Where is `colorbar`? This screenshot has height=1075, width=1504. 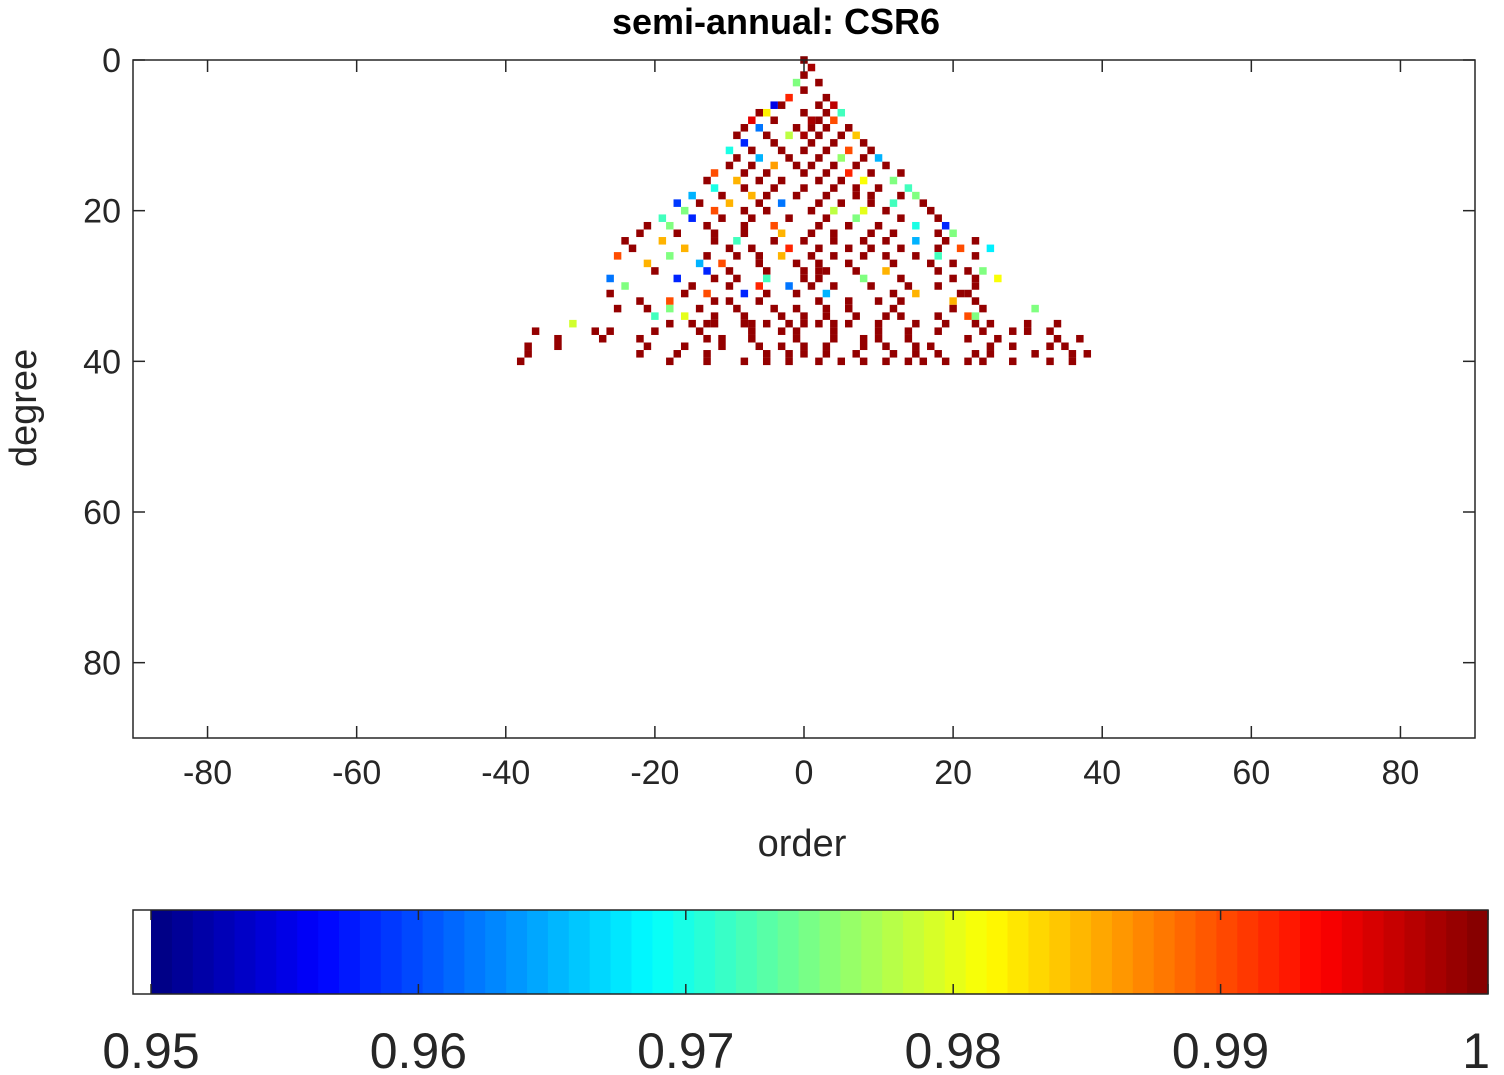 colorbar is located at coordinates (810, 952).